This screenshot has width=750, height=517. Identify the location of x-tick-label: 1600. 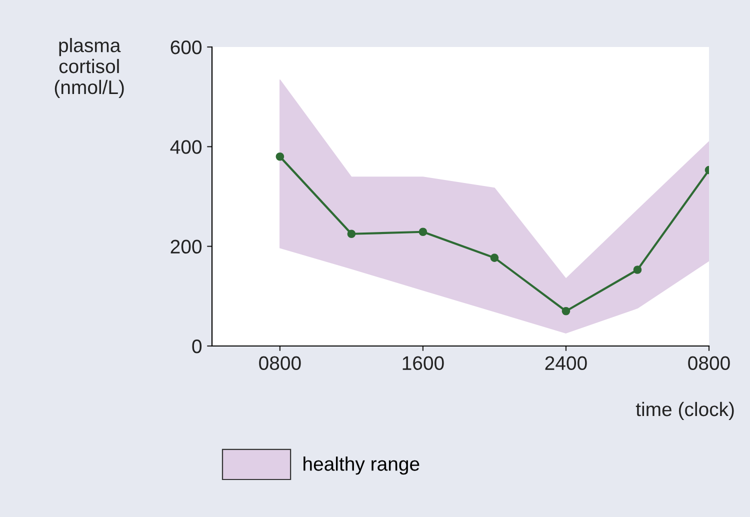
(423, 363).